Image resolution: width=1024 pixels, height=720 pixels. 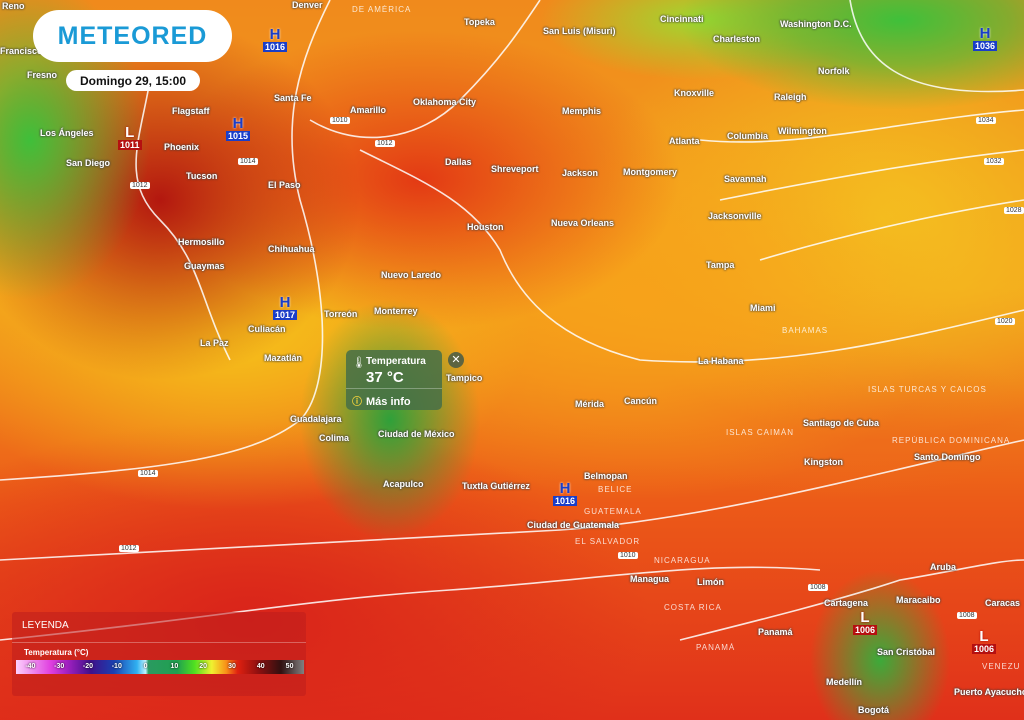 I want to click on scale-tick: 10, so click(x=174, y=666).